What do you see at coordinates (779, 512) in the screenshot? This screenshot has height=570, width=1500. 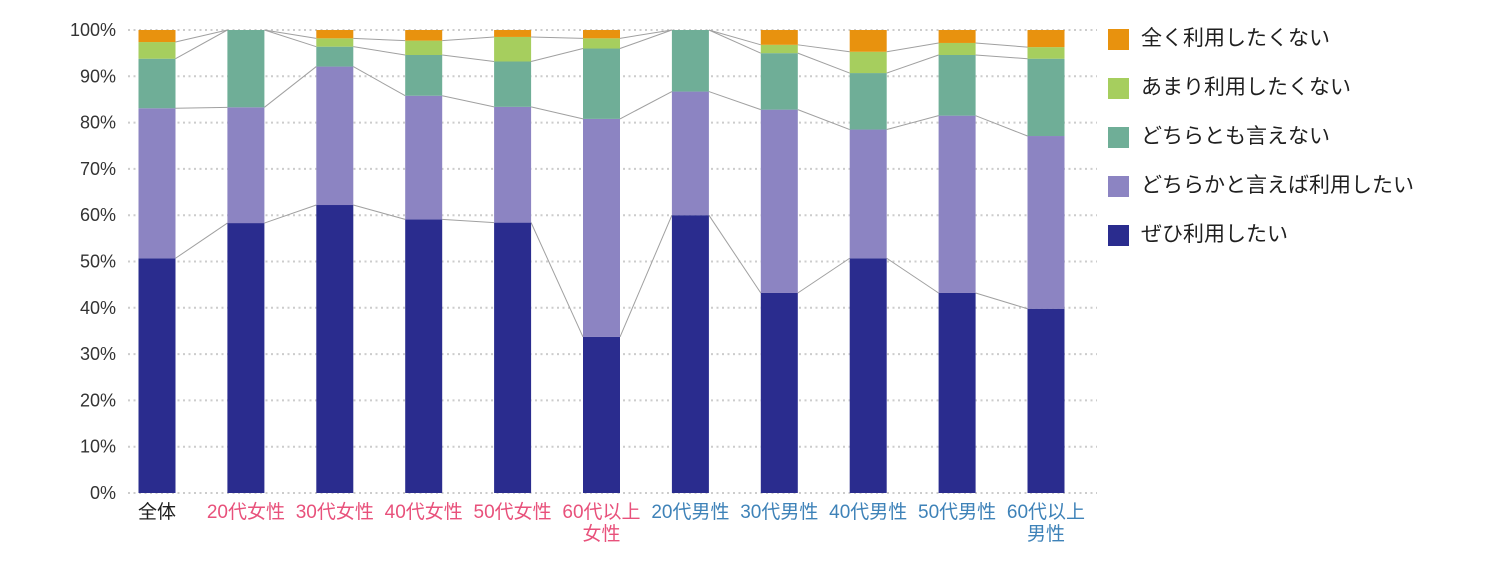 I see `x-axis-category-label: 30代男性` at bounding box center [779, 512].